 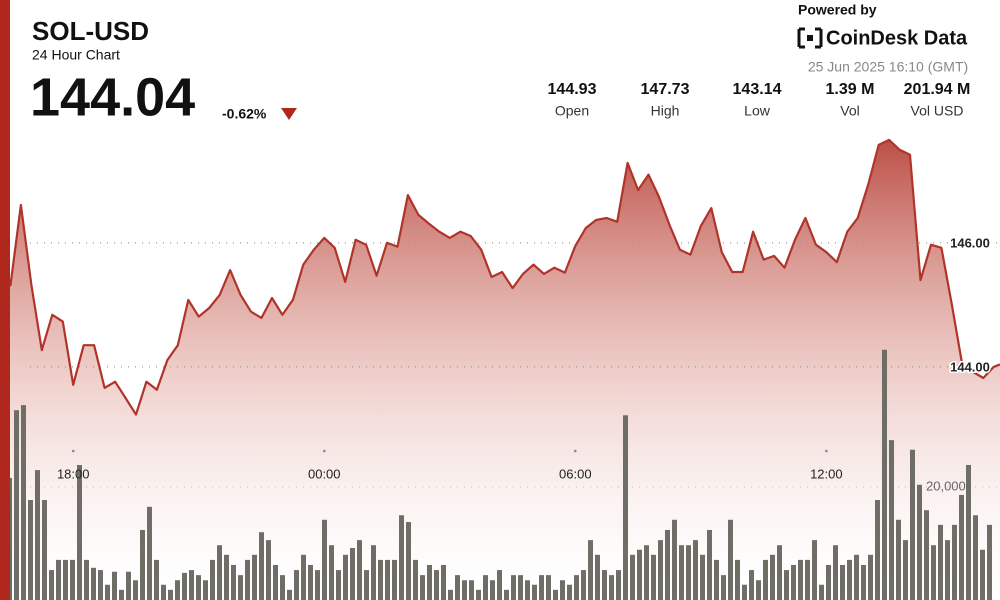 What do you see at coordinates (970, 242) in the screenshot?
I see `y-tick-label: 146.00` at bounding box center [970, 242].